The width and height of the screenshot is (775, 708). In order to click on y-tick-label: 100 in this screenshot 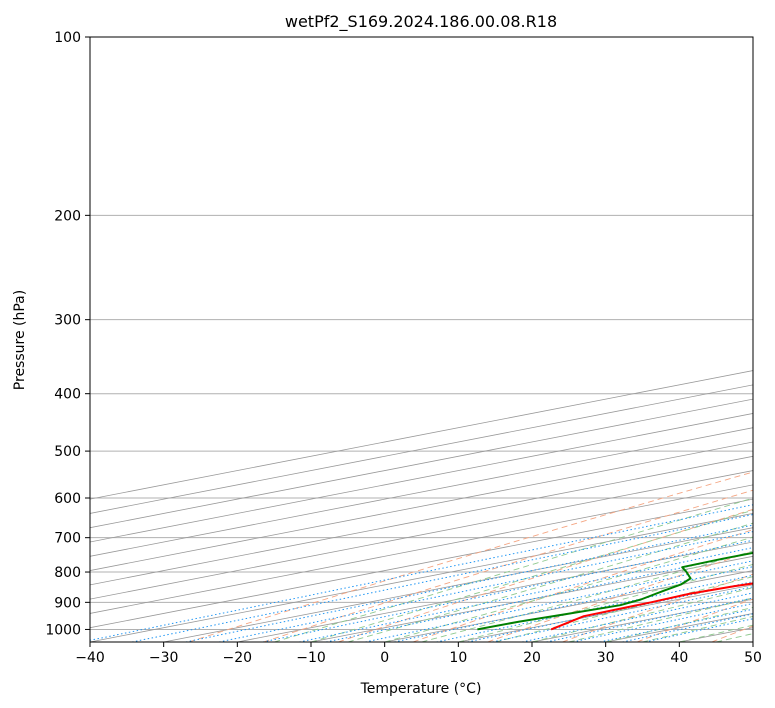, I will do `click(67, 38)`.